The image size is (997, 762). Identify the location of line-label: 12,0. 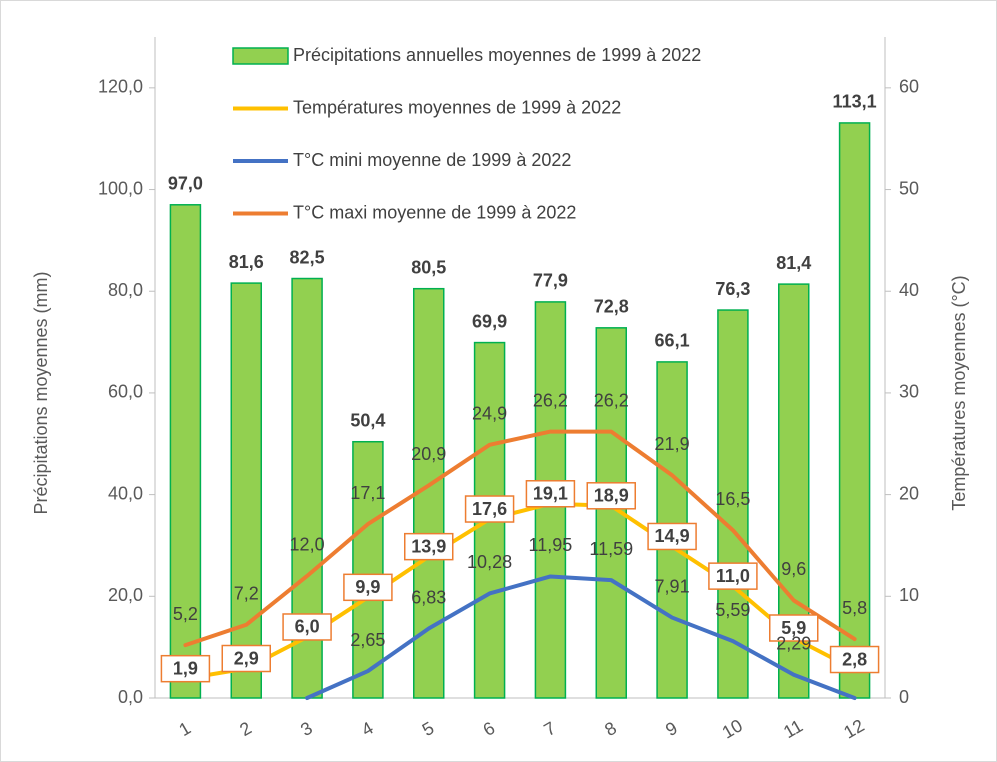
(307, 545).